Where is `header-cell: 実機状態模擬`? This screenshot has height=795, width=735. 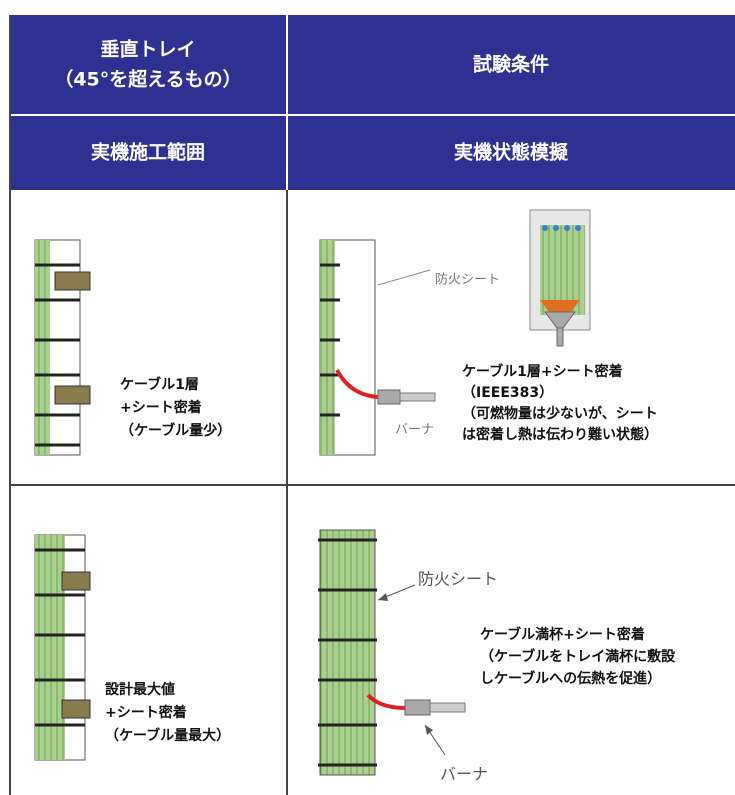
header-cell: 実機状態模擬 is located at coordinates (511, 152).